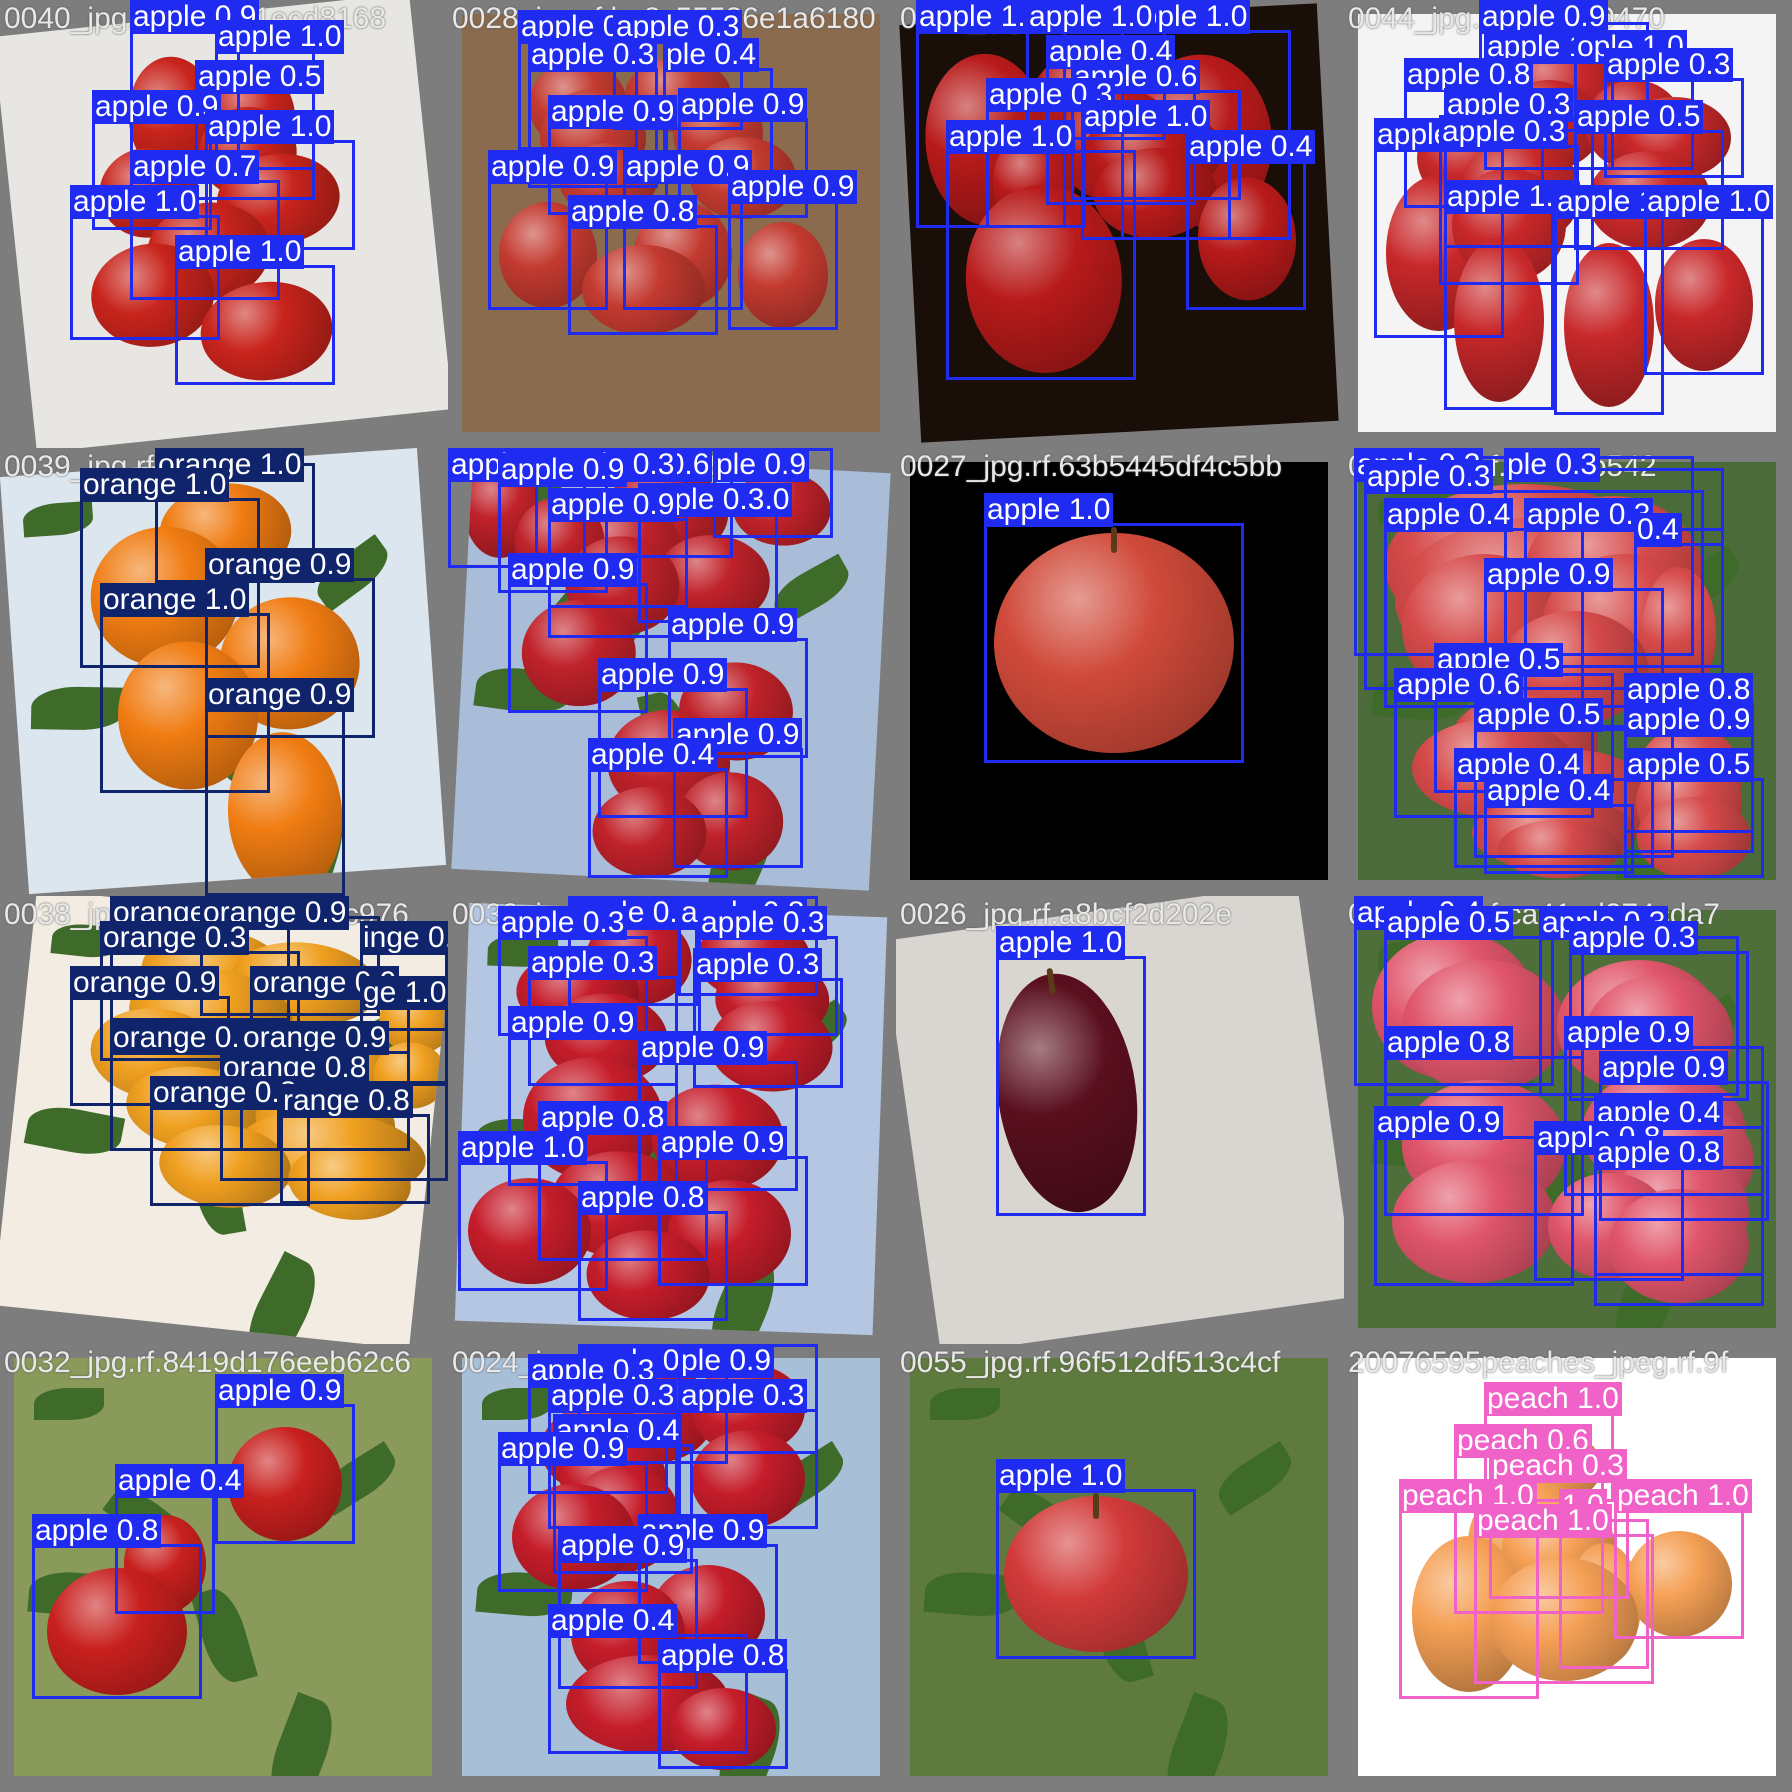 Image resolution: width=1792 pixels, height=1792 pixels. I want to click on tile-filename: 0055_jpg.rf.96f512df513c4cf, so click(1090, 1362).